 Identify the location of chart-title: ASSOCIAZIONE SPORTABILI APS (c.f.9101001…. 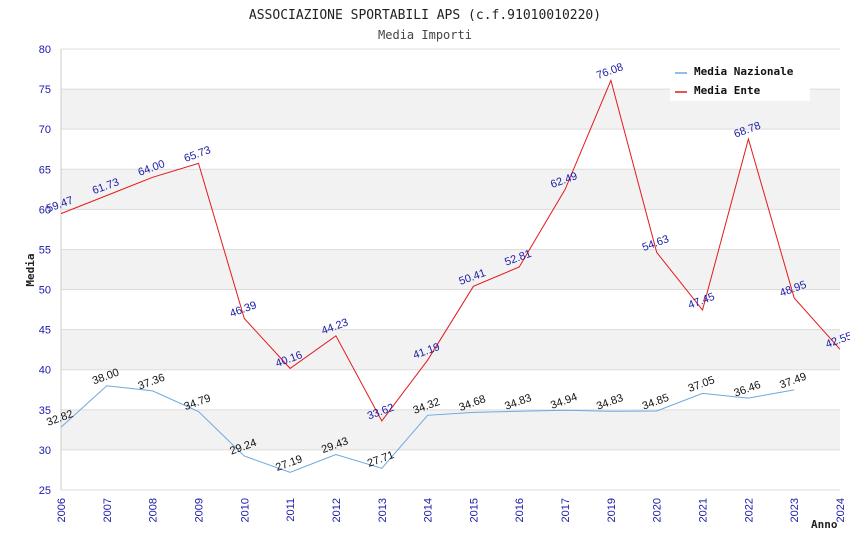
(425, 15).